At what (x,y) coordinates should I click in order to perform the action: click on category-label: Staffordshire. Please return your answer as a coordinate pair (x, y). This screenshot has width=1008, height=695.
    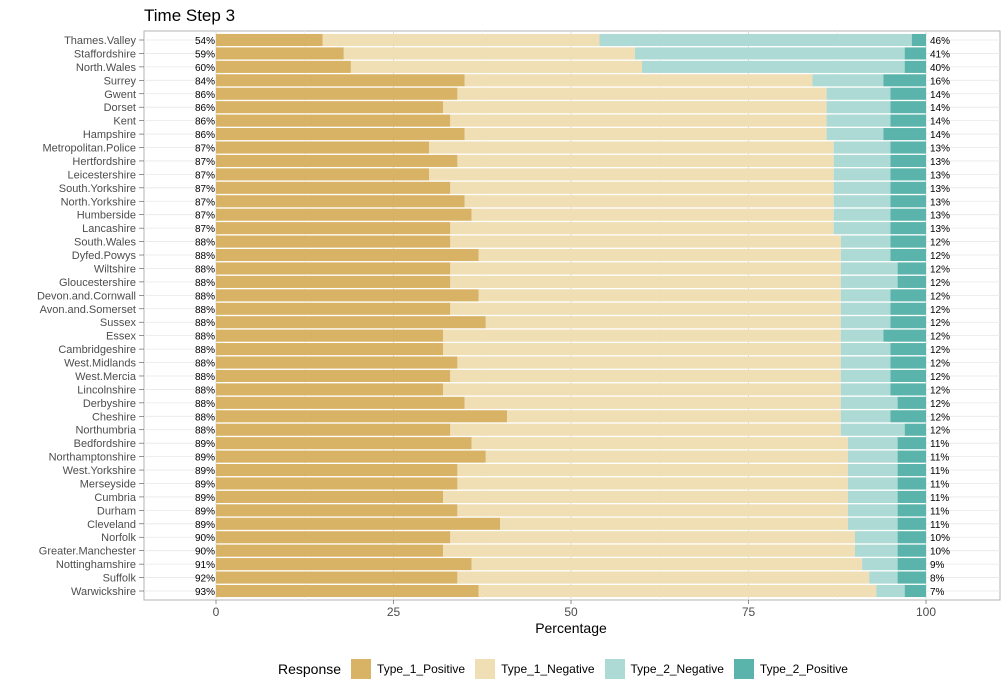
    Looking at the image, I should click on (105, 54).